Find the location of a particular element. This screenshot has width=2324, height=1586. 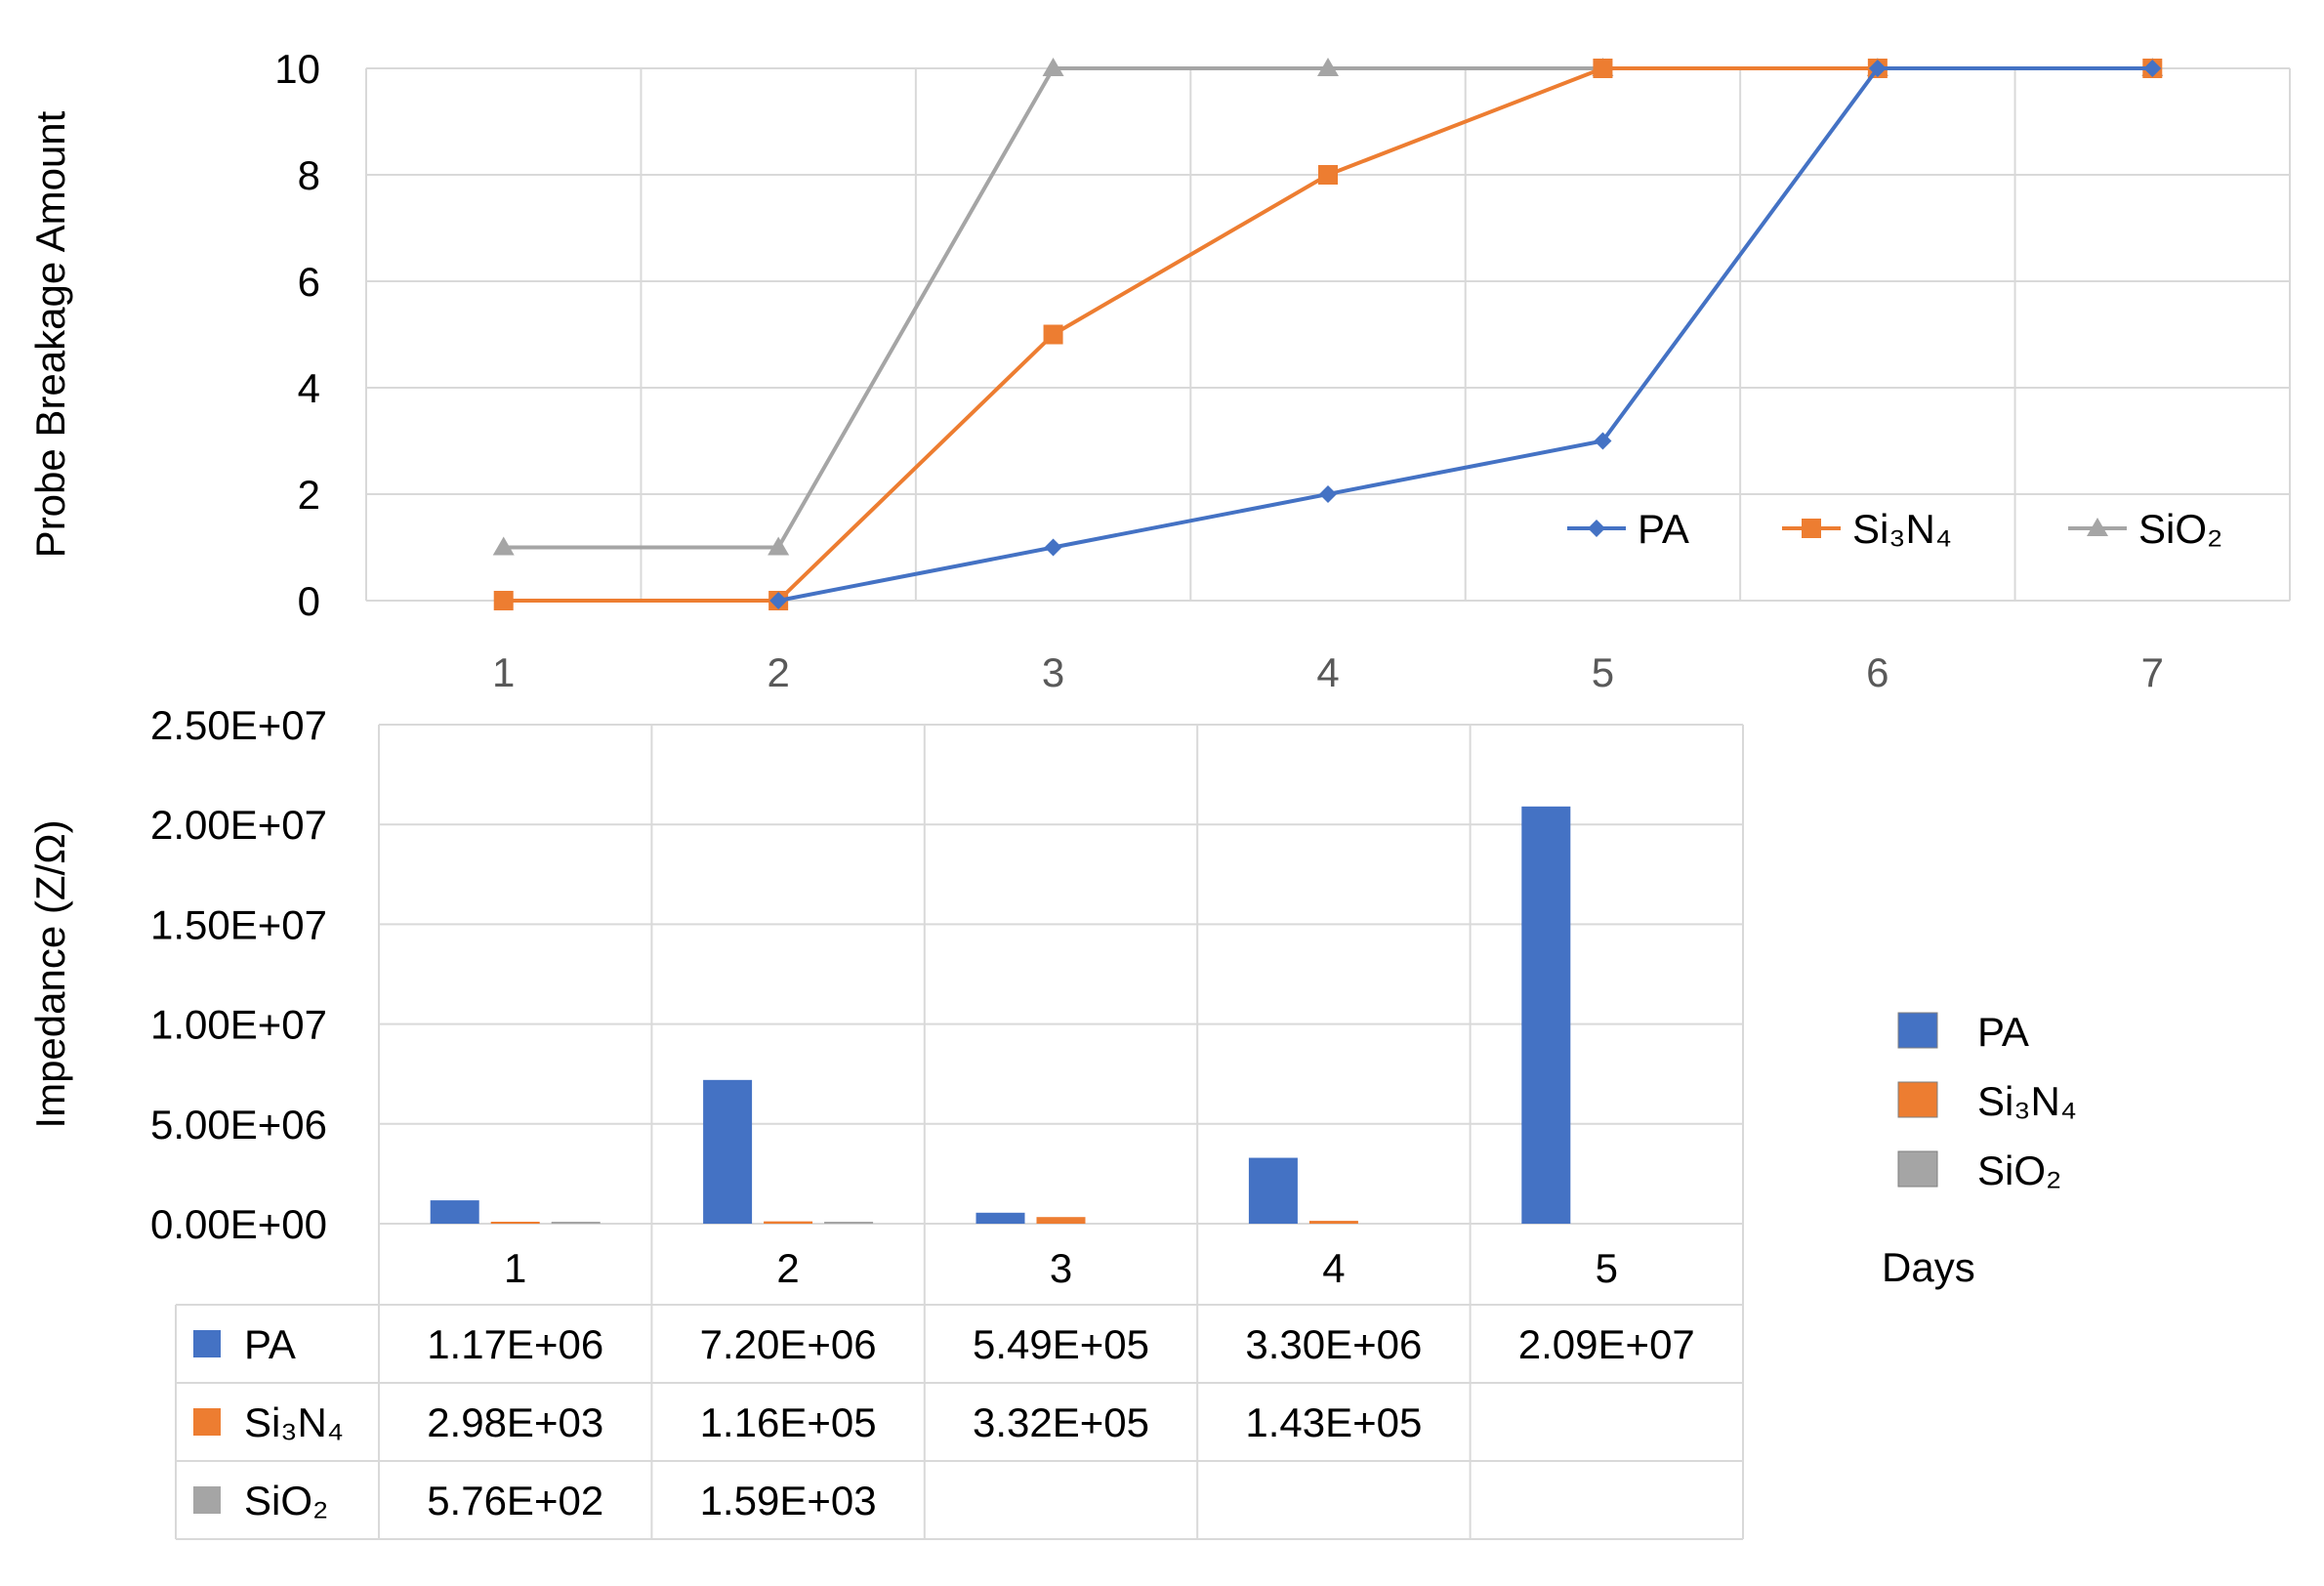

x-tick-label: 6 is located at coordinates (1877, 672).